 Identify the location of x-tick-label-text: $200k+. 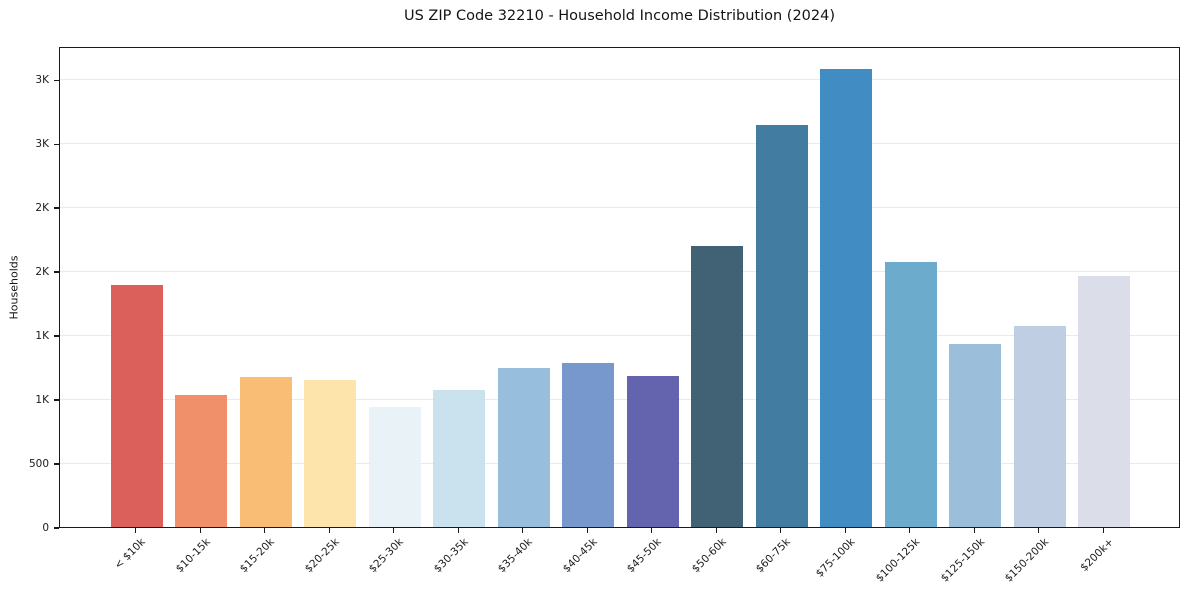
(1096, 555).